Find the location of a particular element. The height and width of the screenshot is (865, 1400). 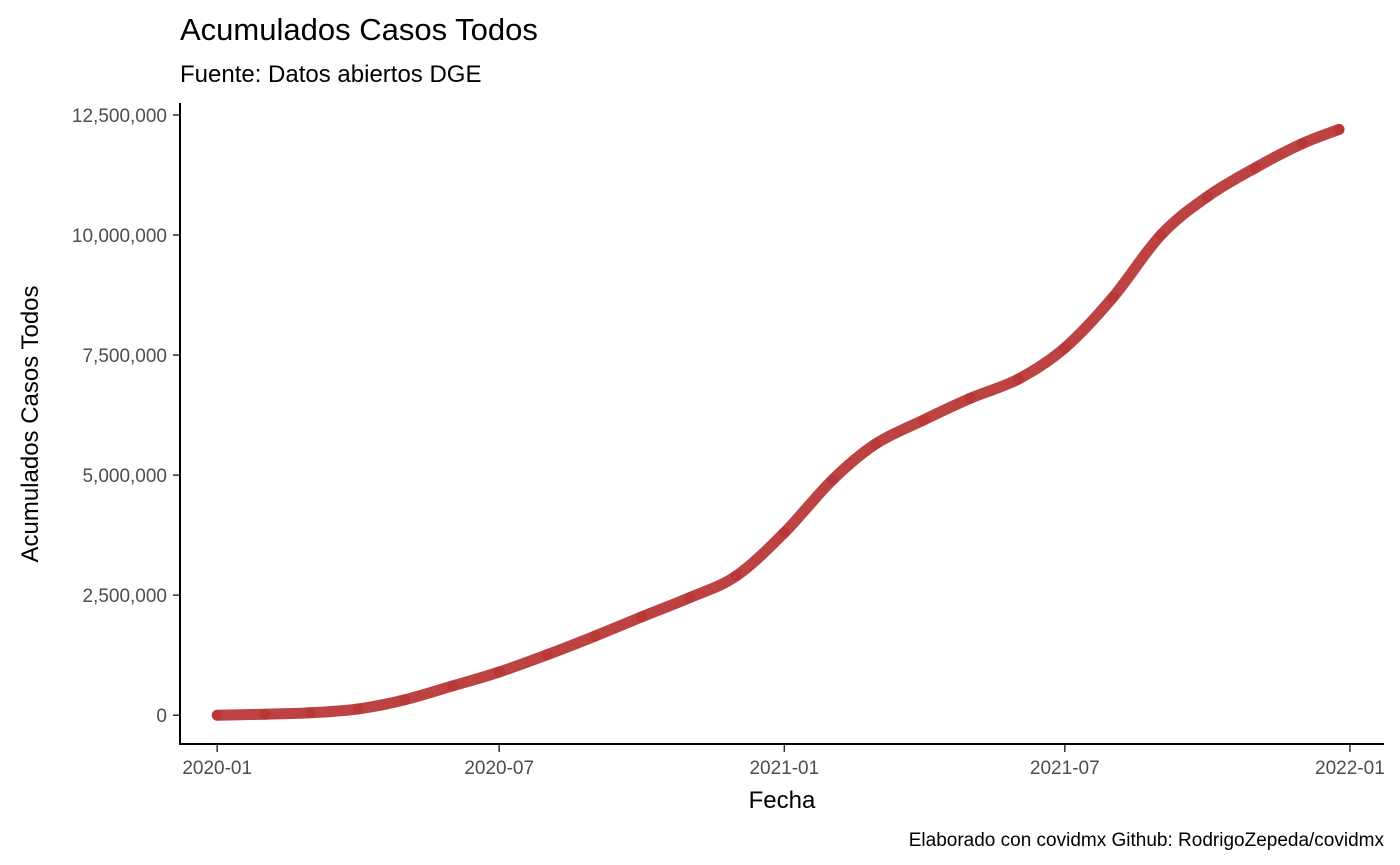

x-axis-title: Fecha is located at coordinates (782, 800).